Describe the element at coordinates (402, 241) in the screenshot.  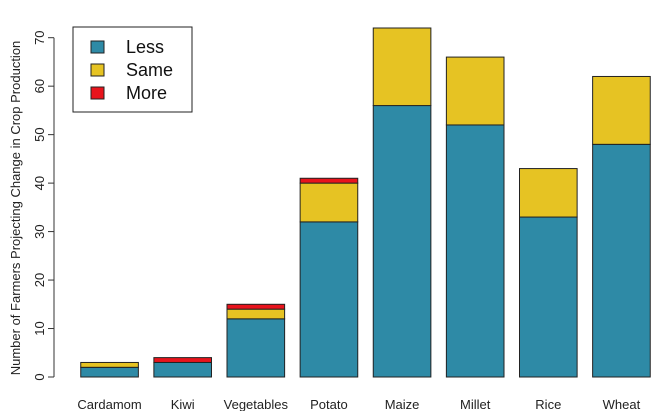
I see `bar-segment-less-maize` at that location.